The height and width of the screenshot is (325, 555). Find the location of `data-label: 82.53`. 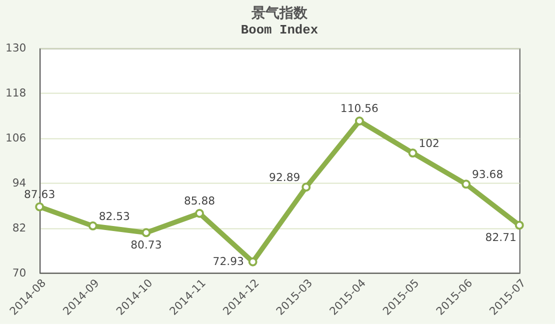

data-label: 82.53 is located at coordinates (114, 216).